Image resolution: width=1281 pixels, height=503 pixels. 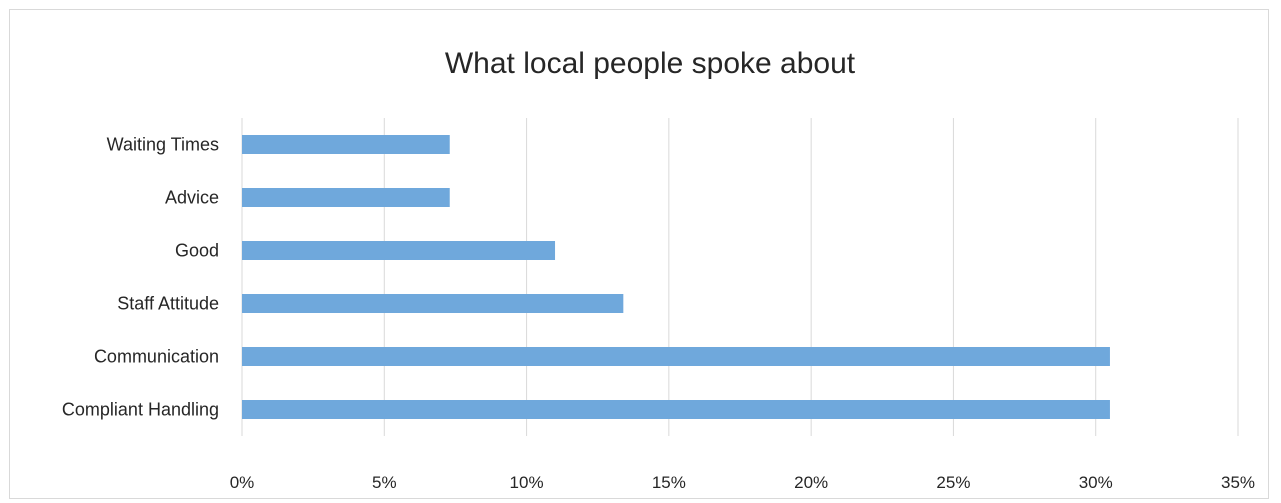 What do you see at coordinates (1096, 482) in the screenshot?
I see `x-tick-label: 30%` at bounding box center [1096, 482].